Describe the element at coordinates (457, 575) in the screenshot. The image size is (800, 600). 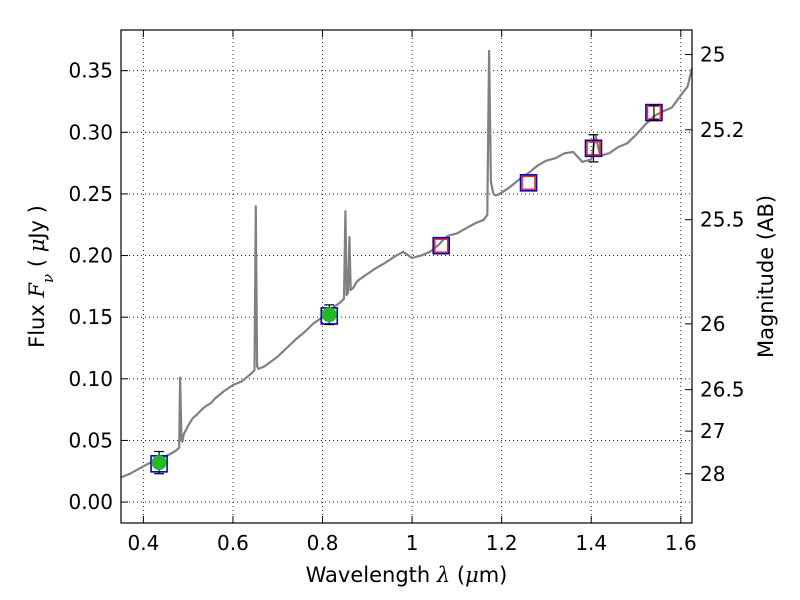
I see `x-axis-label-unit-open: (` at that location.